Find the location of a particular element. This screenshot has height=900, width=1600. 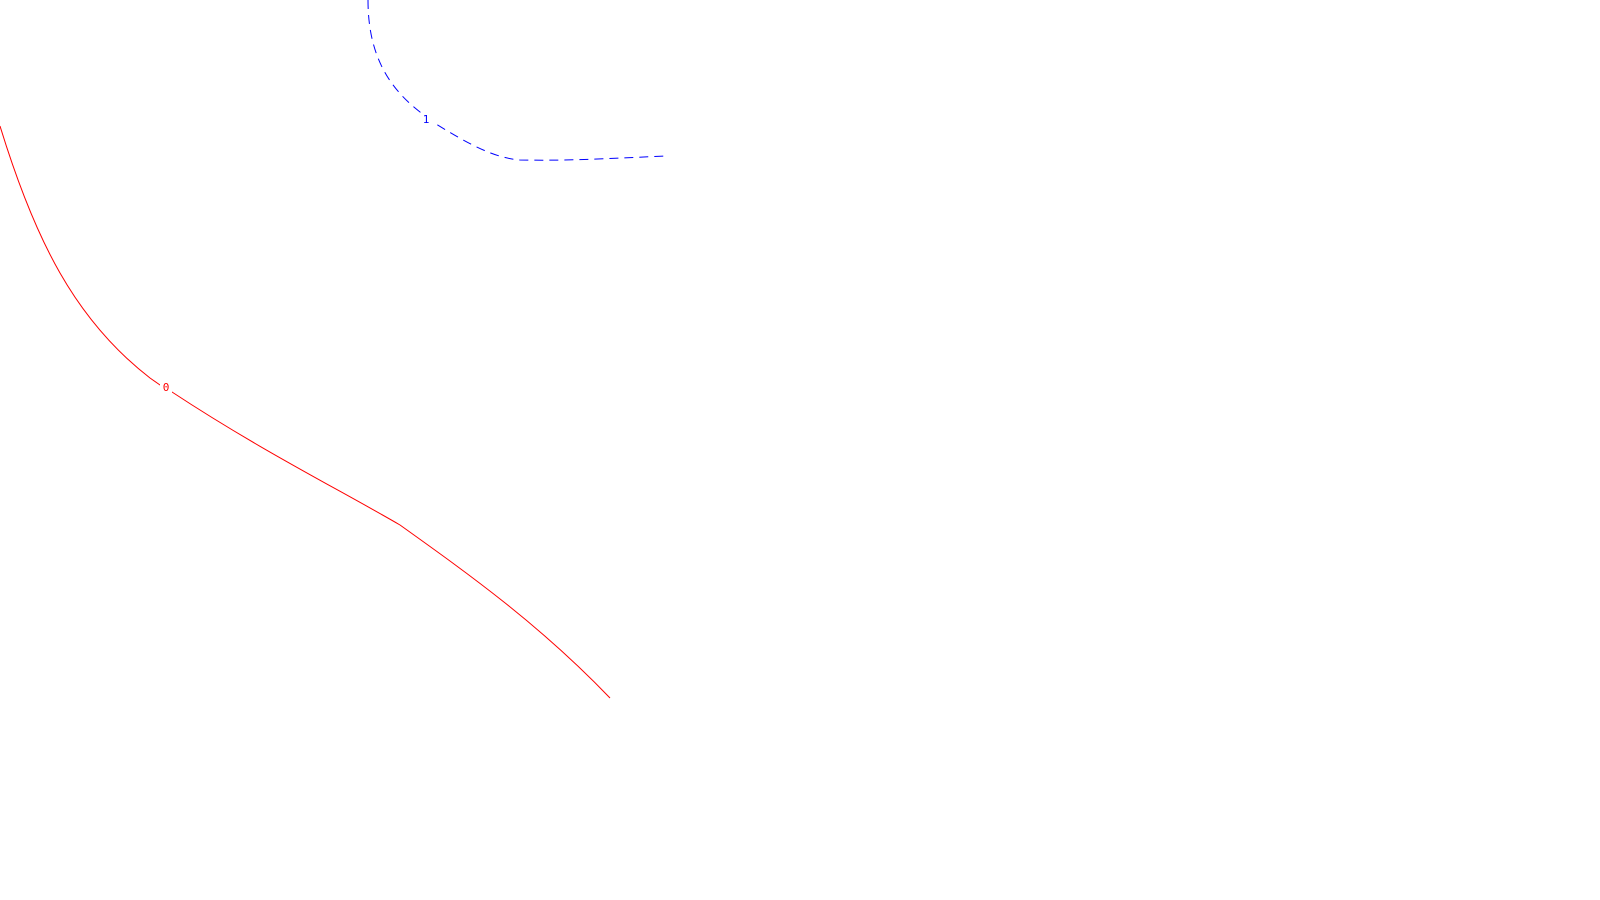

contour-label-1: 1 is located at coordinates (426, 119).